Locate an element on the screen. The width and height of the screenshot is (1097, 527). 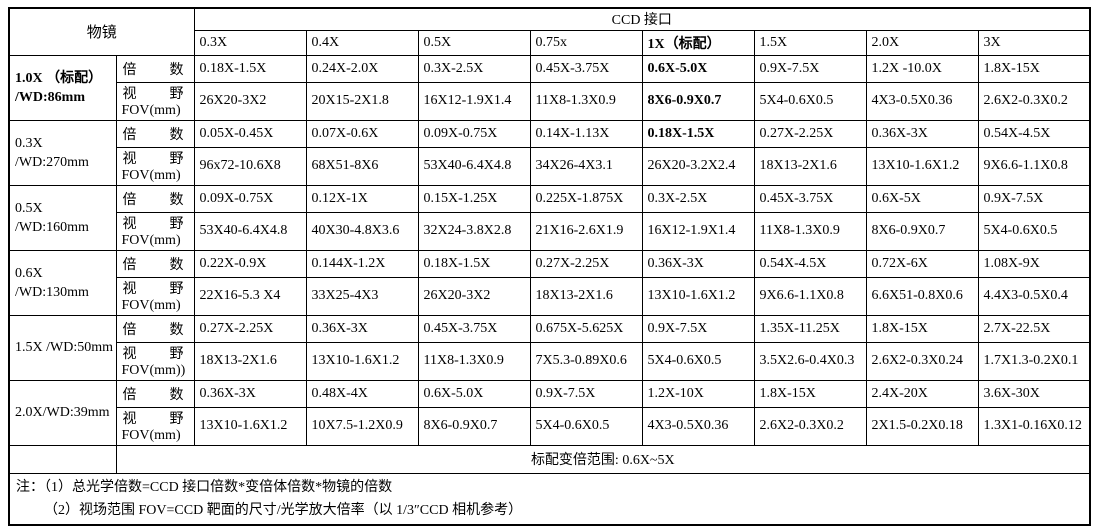
fov-cell: 68X51-8X6 is located at coordinates (362, 166).